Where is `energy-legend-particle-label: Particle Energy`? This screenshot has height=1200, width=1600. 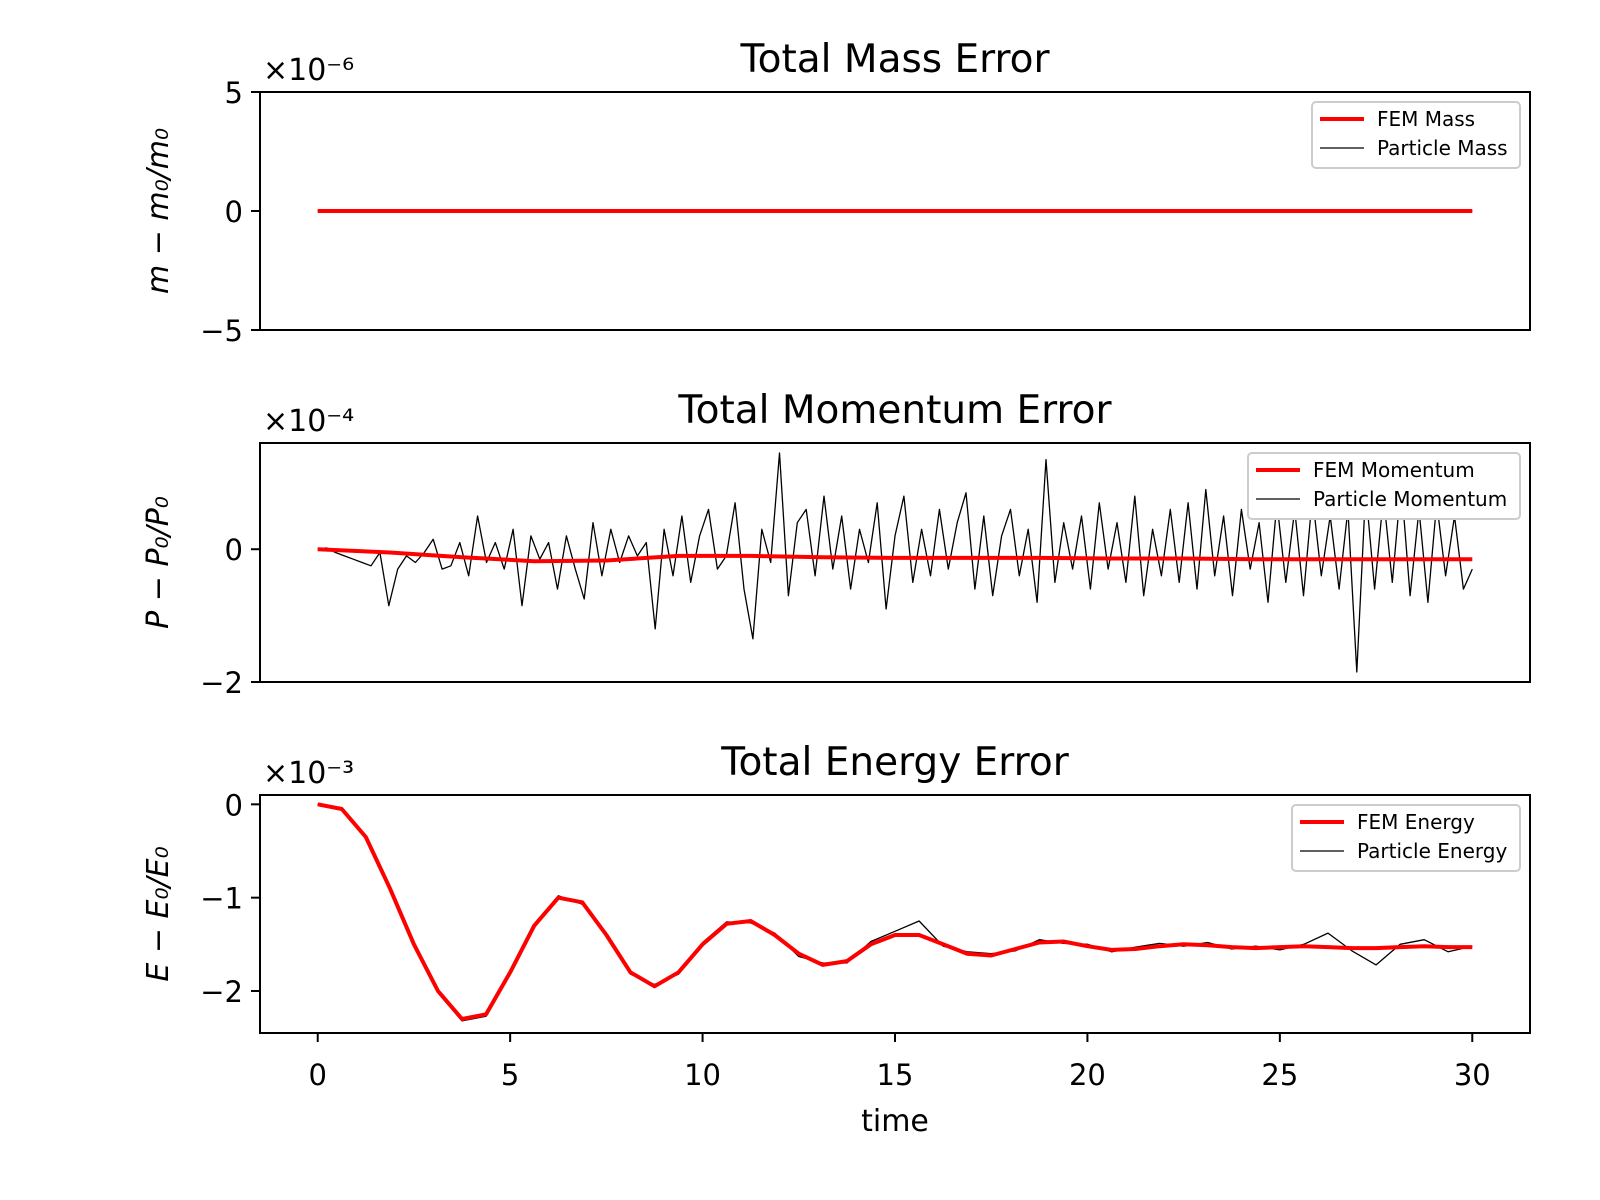 energy-legend-particle-label: Particle Energy is located at coordinates (1432, 851).